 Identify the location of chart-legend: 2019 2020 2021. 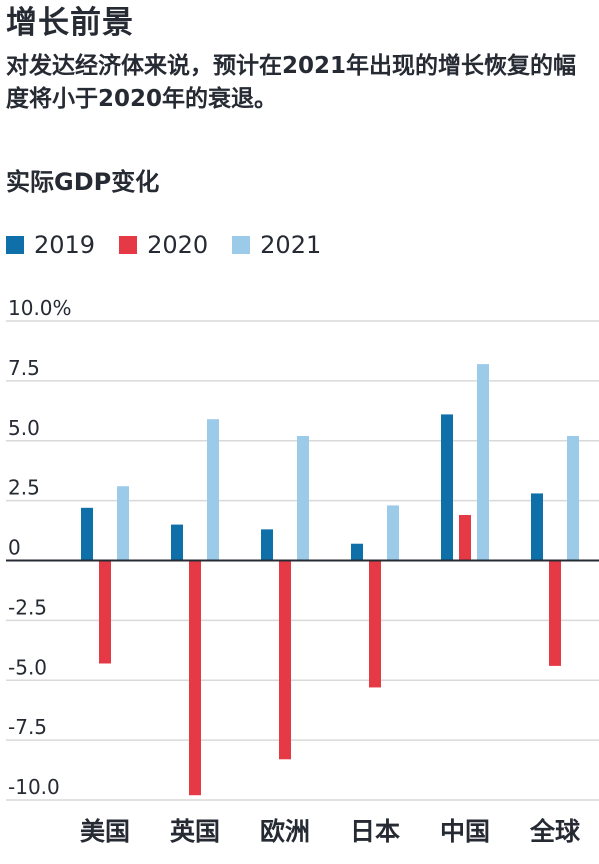
(175, 245).